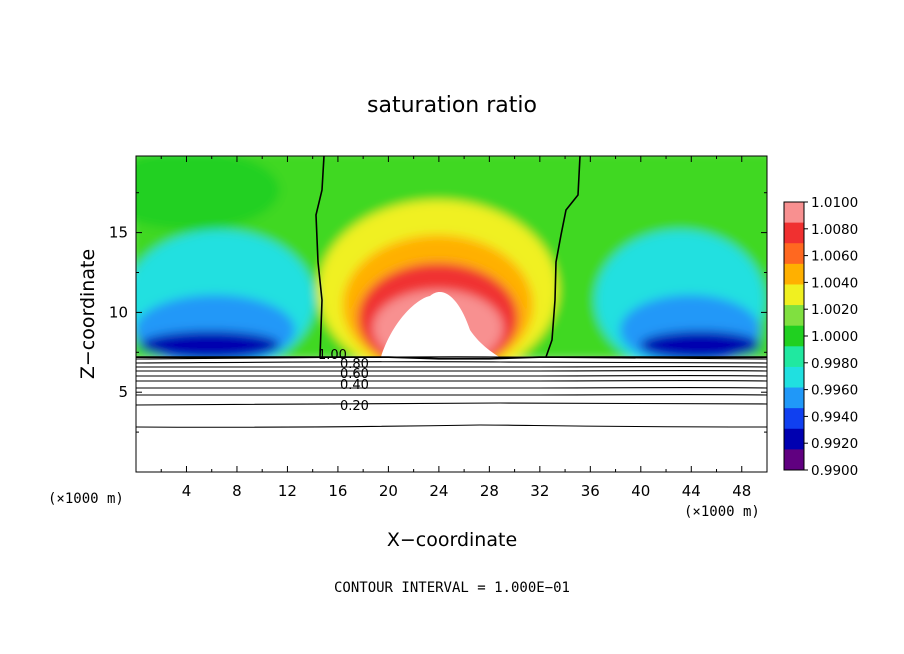  What do you see at coordinates (489, 491) in the screenshot?
I see `x-tick-label: 28` at bounding box center [489, 491].